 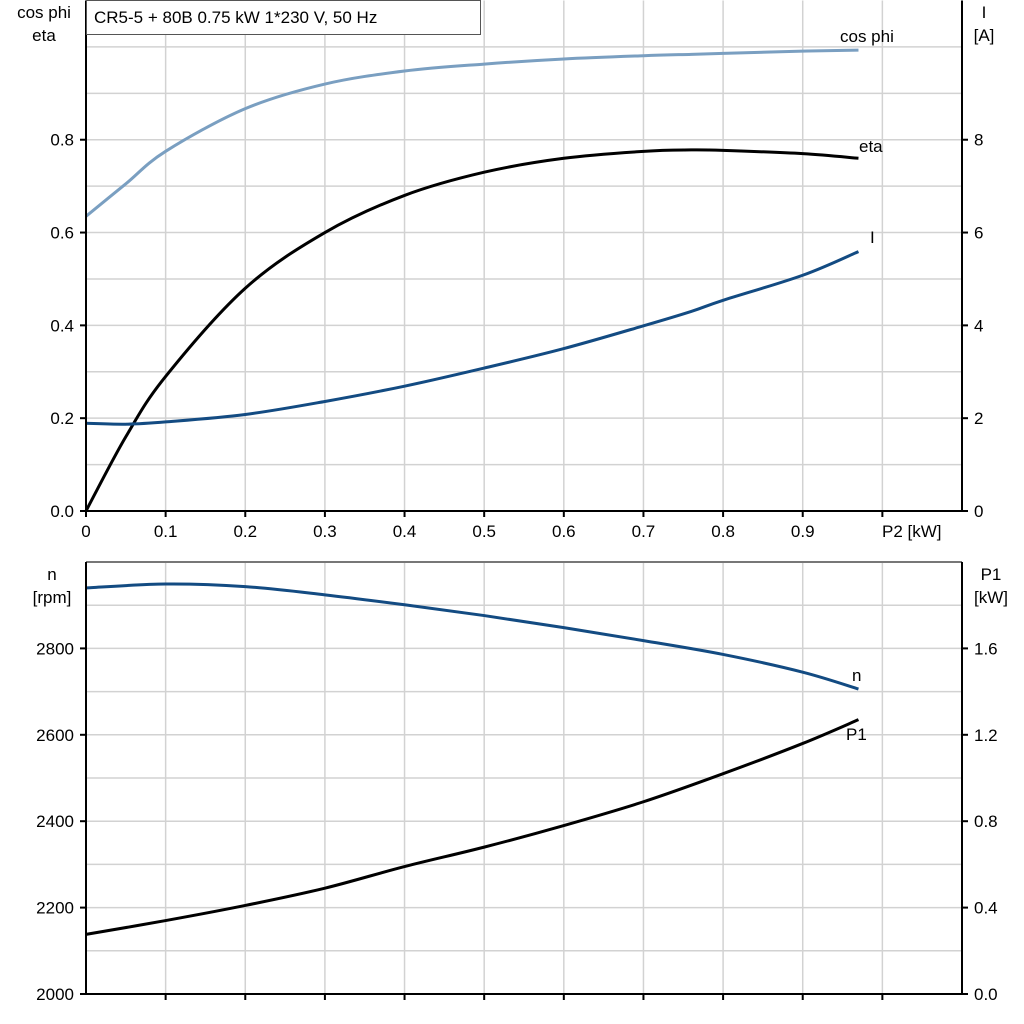 What do you see at coordinates (991, 597) in the screenshot?
I see `bottom-right-ylabel-2: [kW]` at bounding box center [991, 597].